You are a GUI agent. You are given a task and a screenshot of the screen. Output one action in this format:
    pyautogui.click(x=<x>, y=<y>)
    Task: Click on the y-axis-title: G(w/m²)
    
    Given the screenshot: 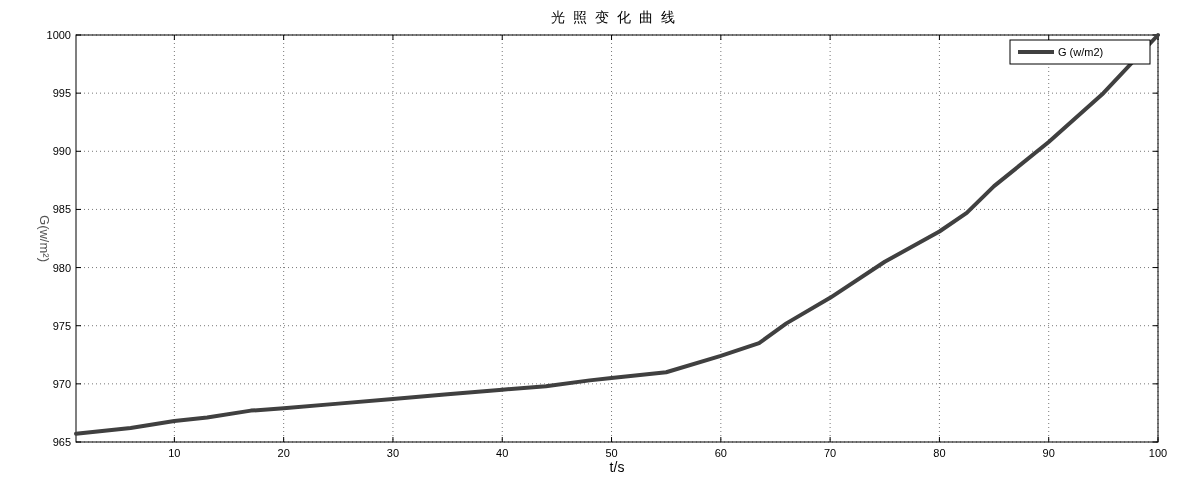 What is the action you would take?
    pyautogui.click(x=44, y=238)
    